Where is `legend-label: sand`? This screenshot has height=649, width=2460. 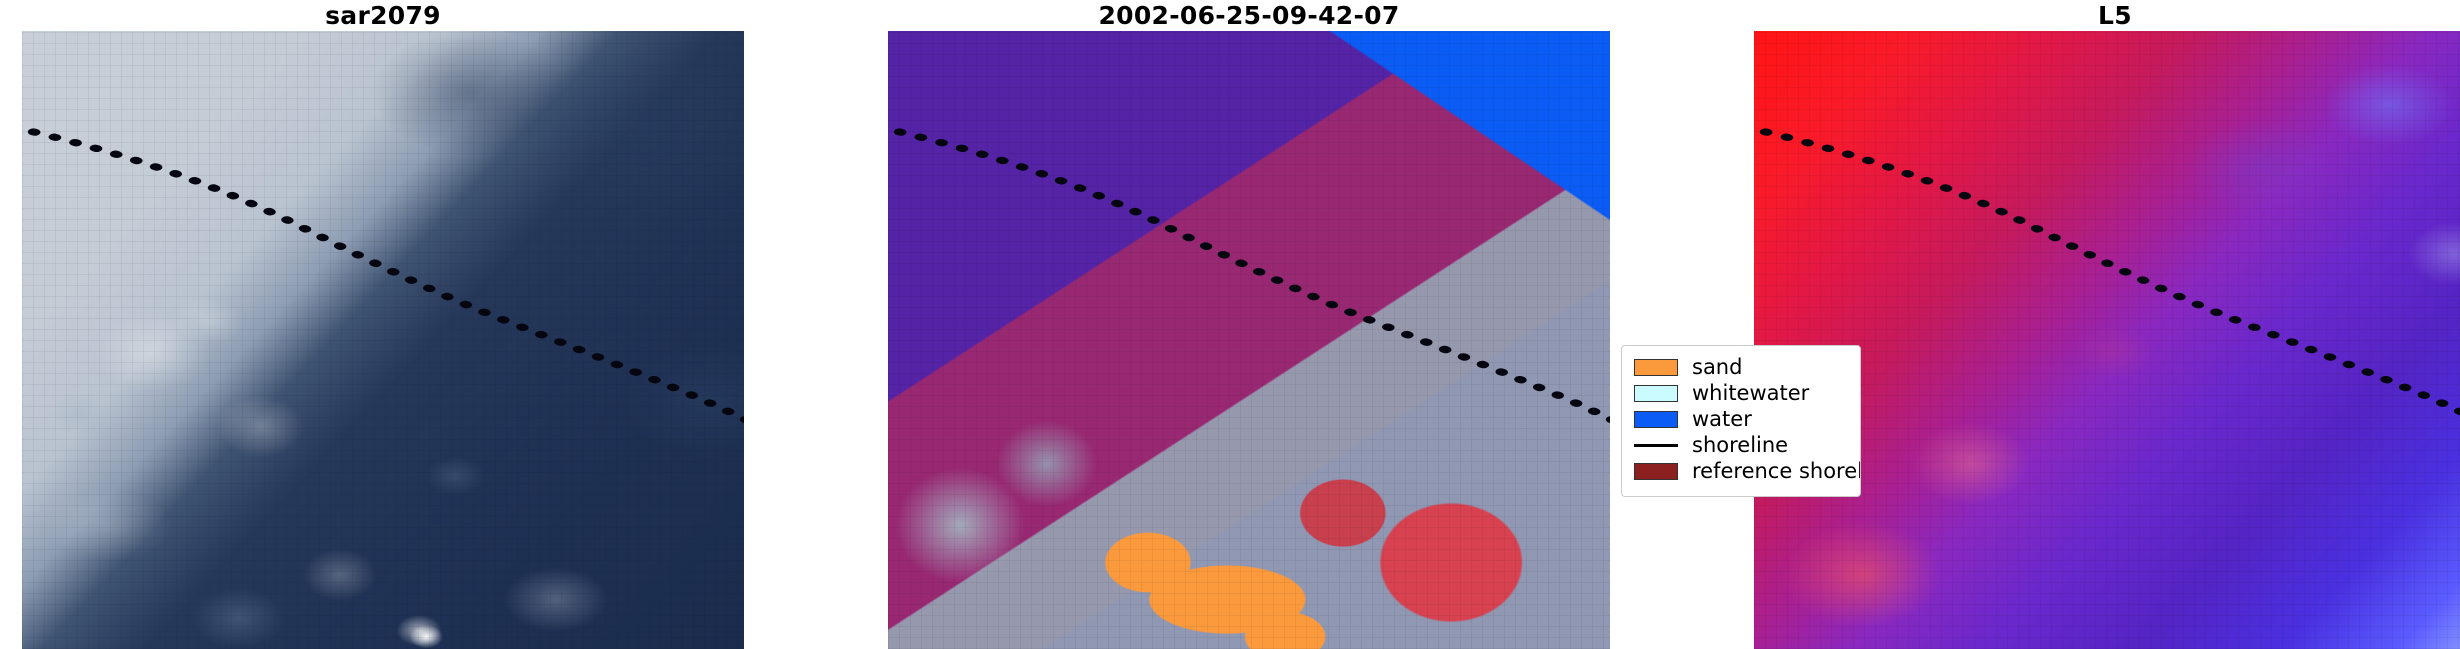 legend-label: sand is located at coordinates (1717, 367).